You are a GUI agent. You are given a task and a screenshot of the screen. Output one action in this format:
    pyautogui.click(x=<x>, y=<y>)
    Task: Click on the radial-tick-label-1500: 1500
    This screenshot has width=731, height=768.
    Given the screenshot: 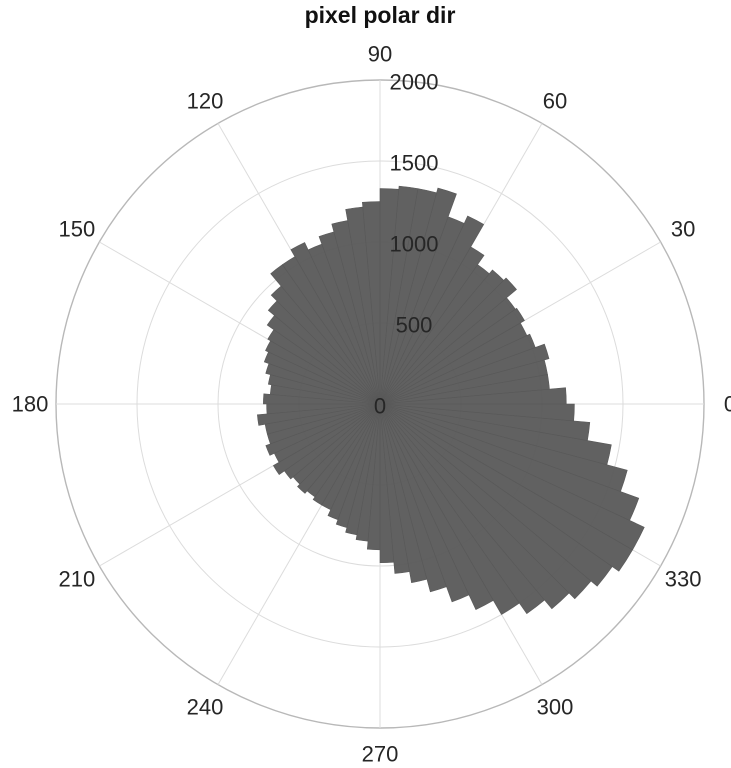 What is the action you would take?
    pyautogui.click(x=414, y=163)
    